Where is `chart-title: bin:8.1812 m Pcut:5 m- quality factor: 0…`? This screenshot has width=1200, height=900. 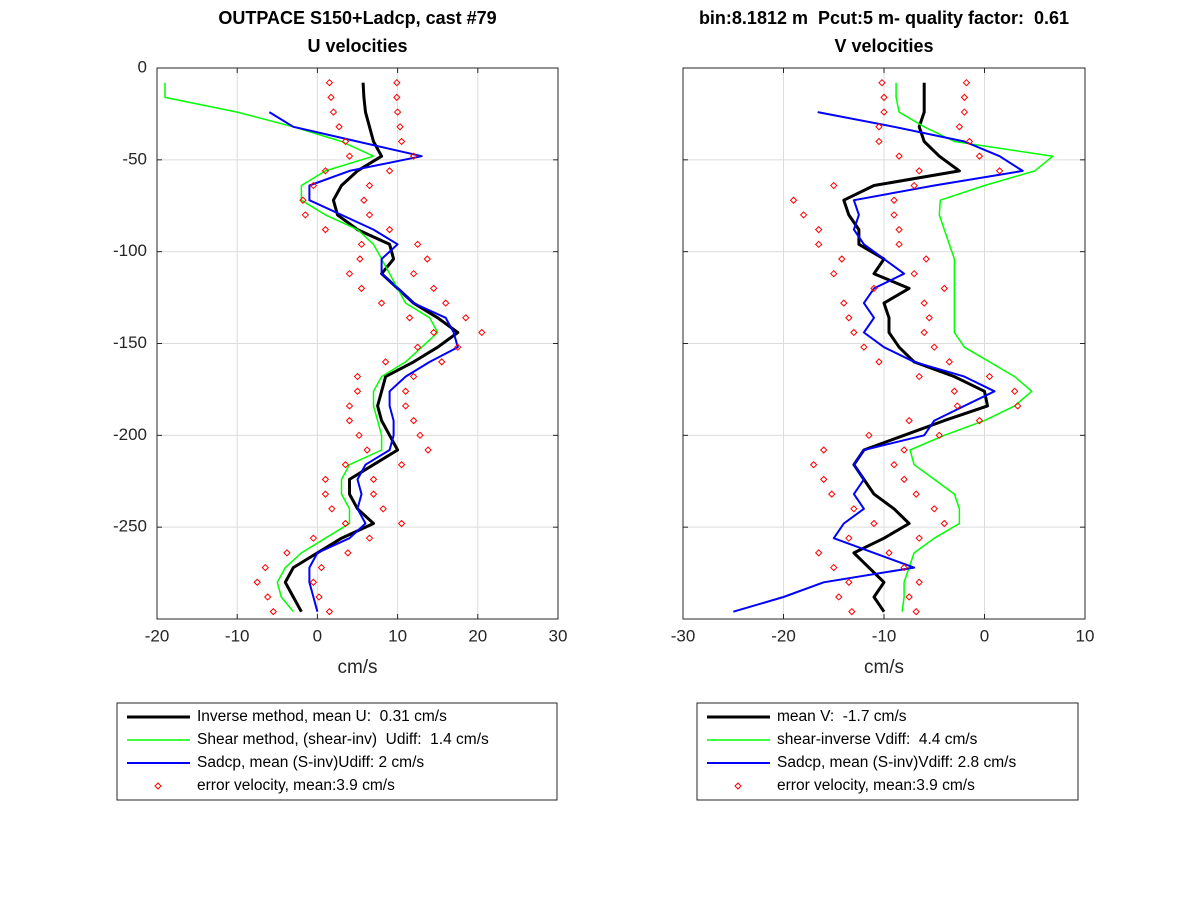 chart-title: bin:8.1812 m Pcut:5 m- quality factor: 0… is located at coordinates (884, 18).